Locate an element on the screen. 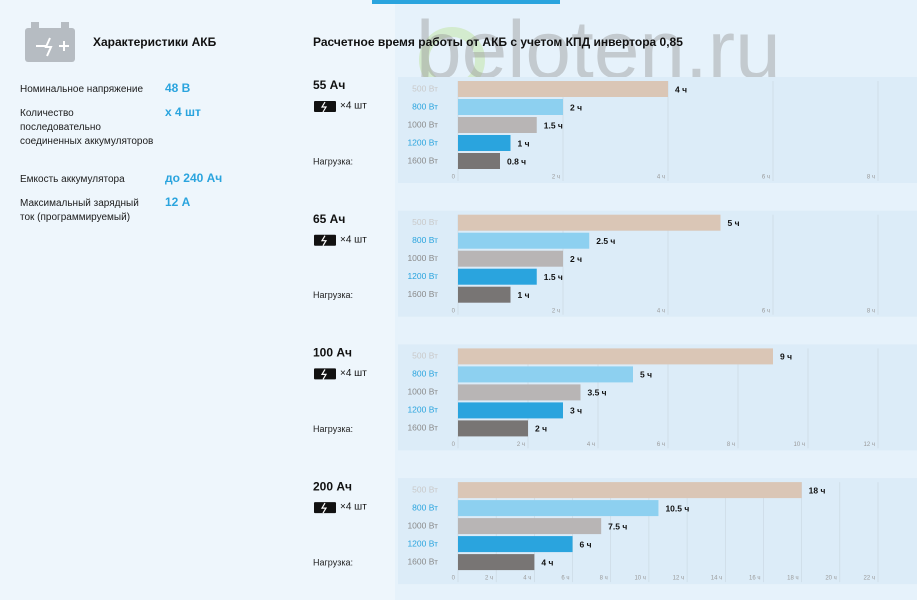 The image size is (917, 600). value-label: 18 ч is located at coordinates (817, 490).